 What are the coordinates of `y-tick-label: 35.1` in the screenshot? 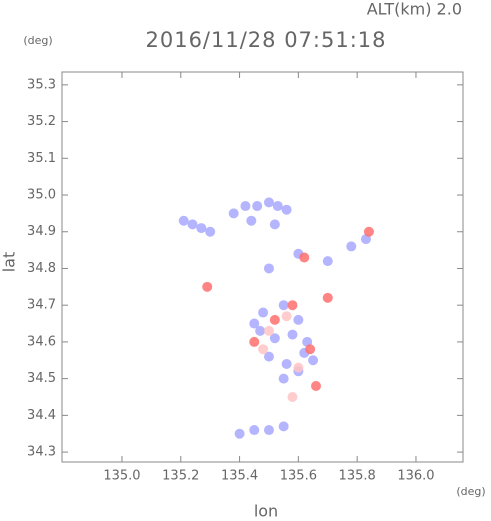 It's located at (41, 158).